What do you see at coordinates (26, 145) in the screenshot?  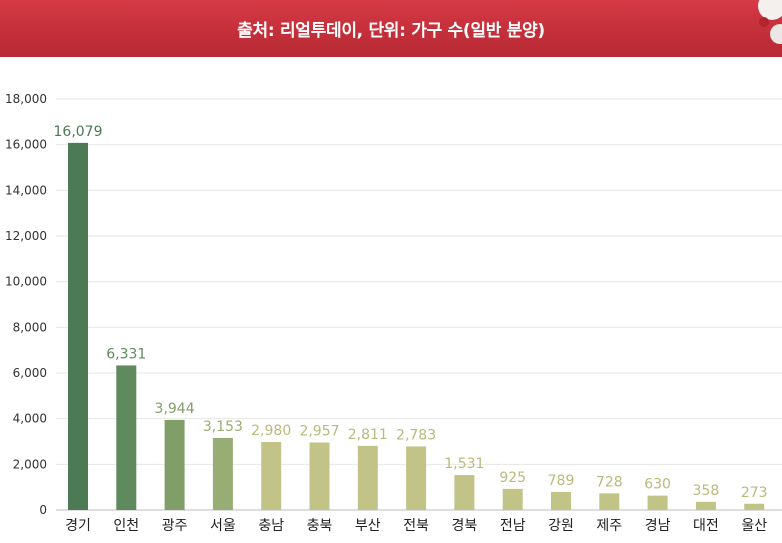 I see `y-tick-label: 16,000` at bounding box center [26, 145].